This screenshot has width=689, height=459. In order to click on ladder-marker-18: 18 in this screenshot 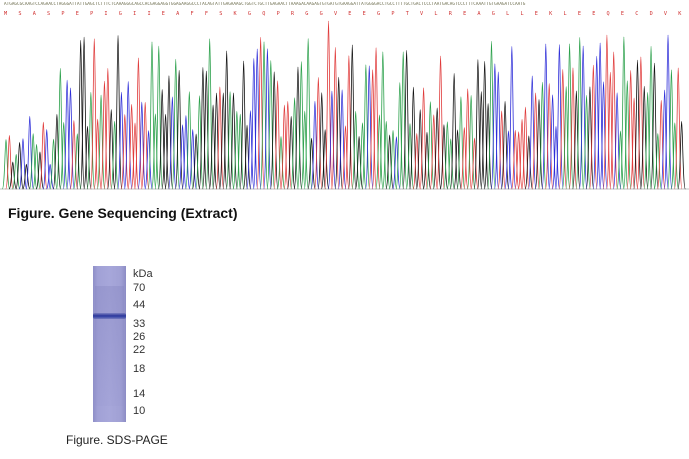, I will do `click(139, 369)`.